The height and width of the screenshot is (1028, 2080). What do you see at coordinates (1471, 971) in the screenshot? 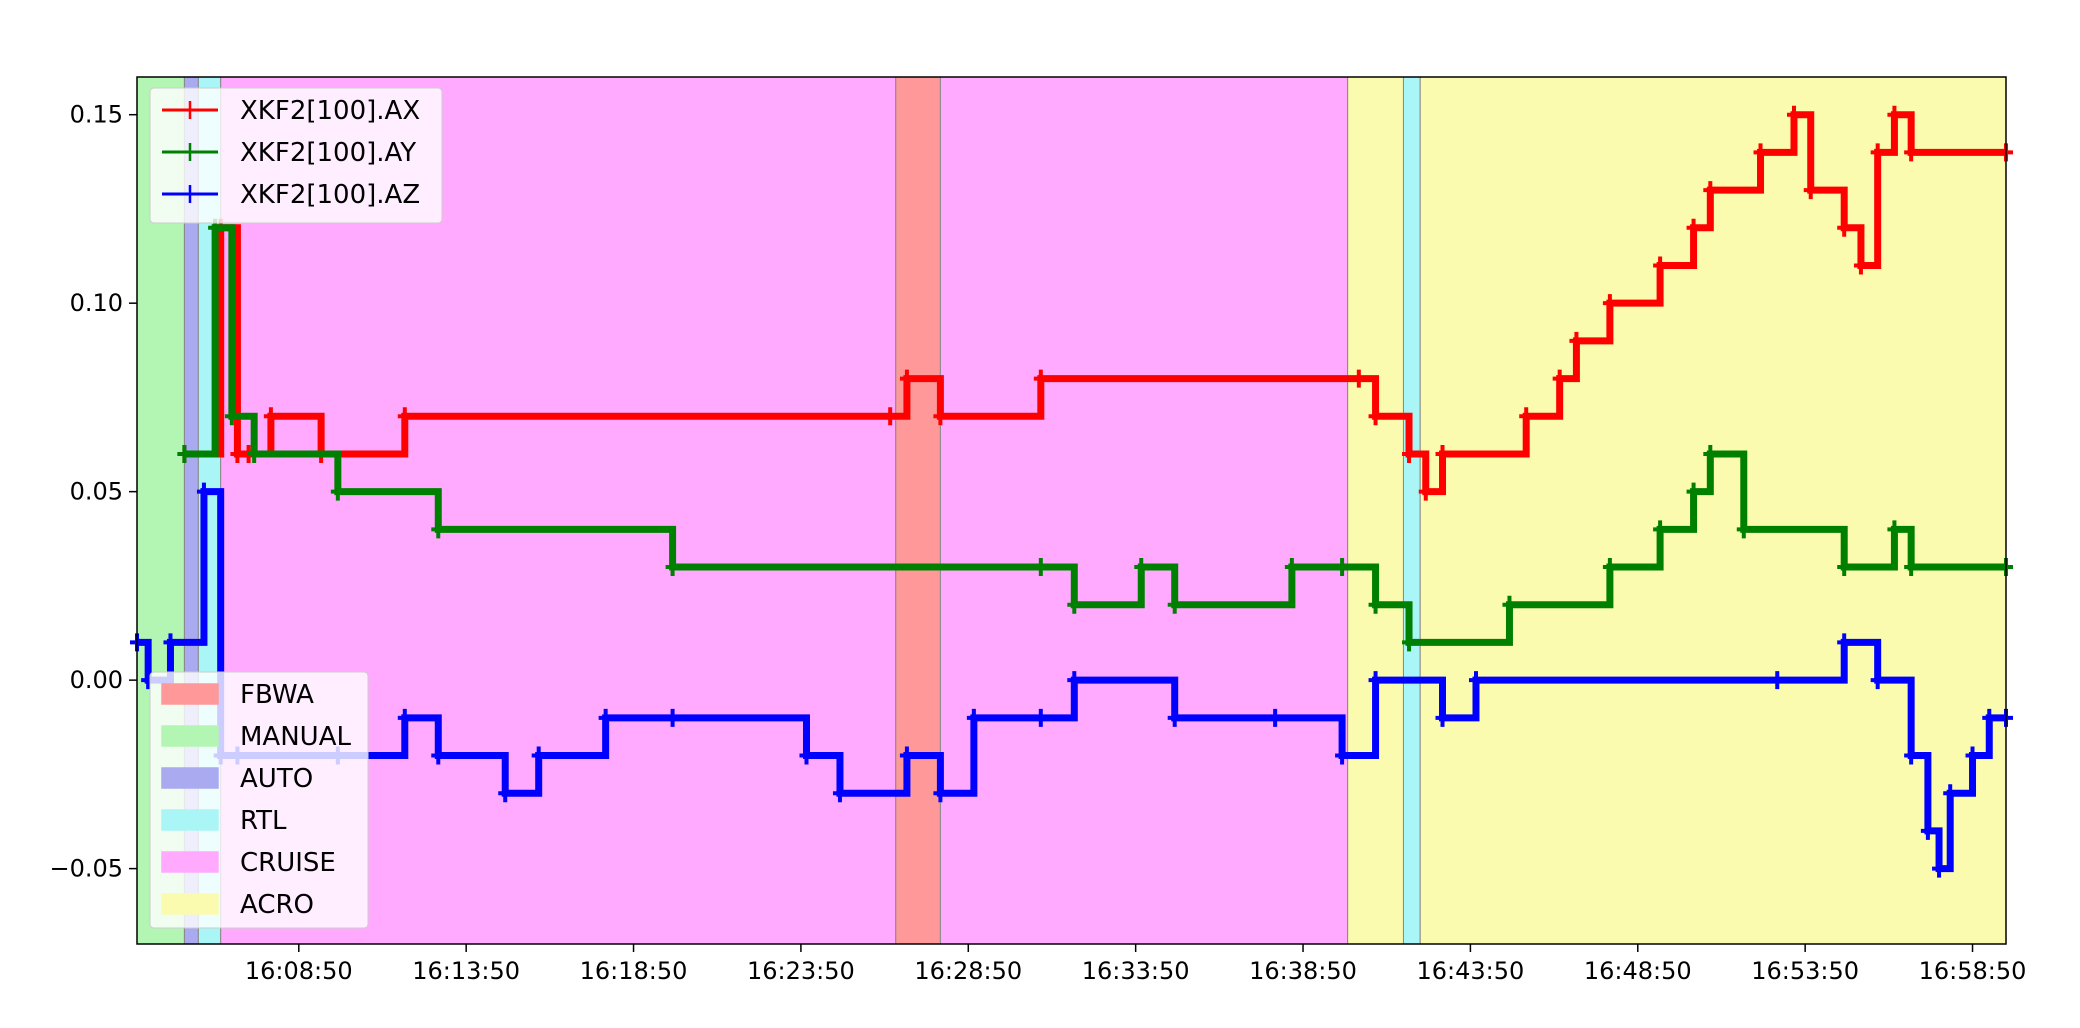
I see `x-tick-label: 16:43:50` at bounding box center [1471, 971].